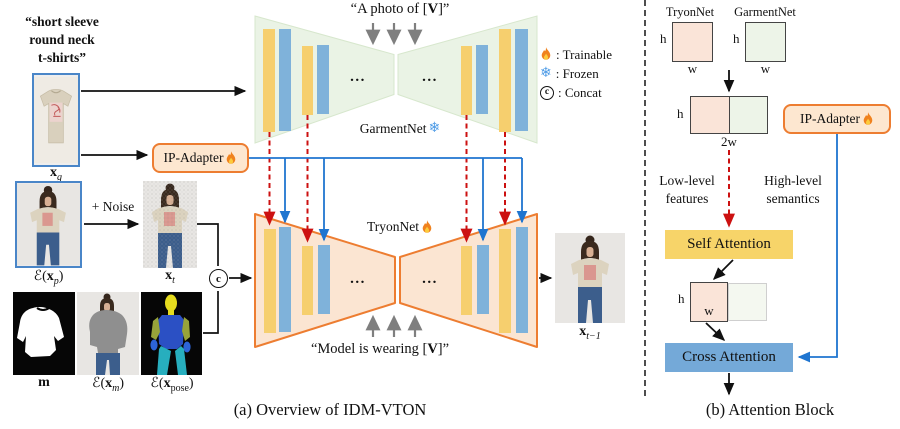 The image size is (900, 429). Describe the element at coordinates (770, 409) in the screenshot. I see `caption-panel-b: (b) Attention Block` at that location.